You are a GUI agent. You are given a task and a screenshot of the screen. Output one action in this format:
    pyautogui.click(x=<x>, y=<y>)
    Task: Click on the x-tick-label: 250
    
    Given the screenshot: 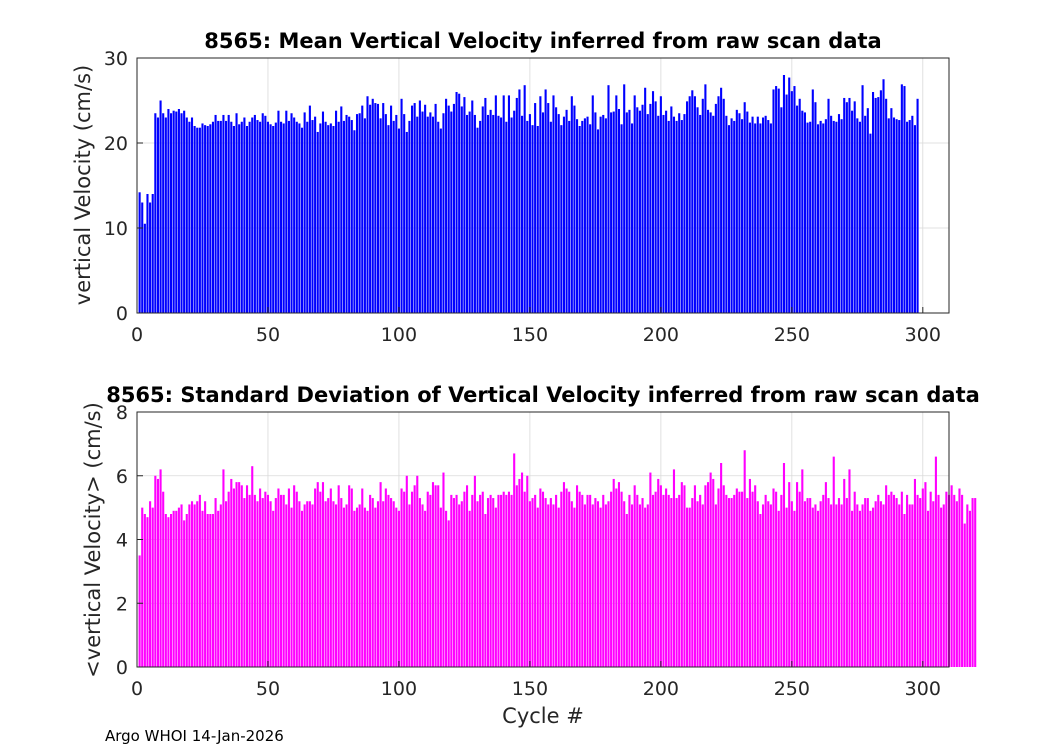 What is the action you would take?
    pyautogui.click(x=792, y=335)
    